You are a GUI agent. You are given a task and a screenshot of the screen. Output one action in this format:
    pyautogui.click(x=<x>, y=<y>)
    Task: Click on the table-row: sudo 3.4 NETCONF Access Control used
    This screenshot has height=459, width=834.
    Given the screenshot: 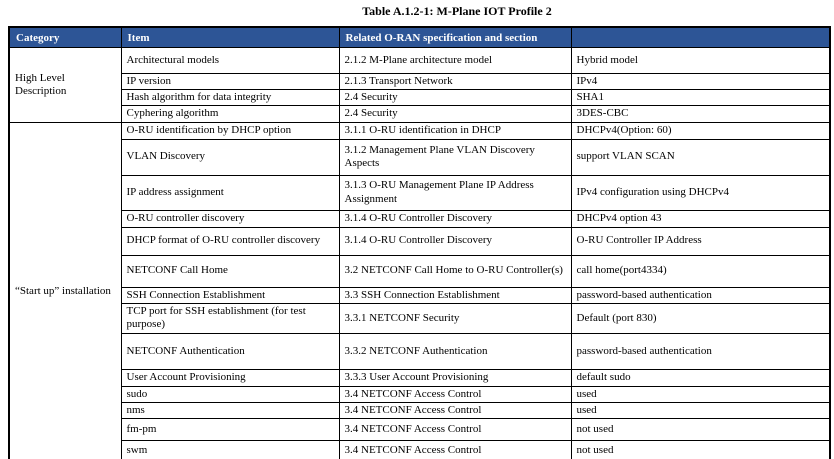 What is the action you would take?
    pyautogui.click(x=420, y=394)
    